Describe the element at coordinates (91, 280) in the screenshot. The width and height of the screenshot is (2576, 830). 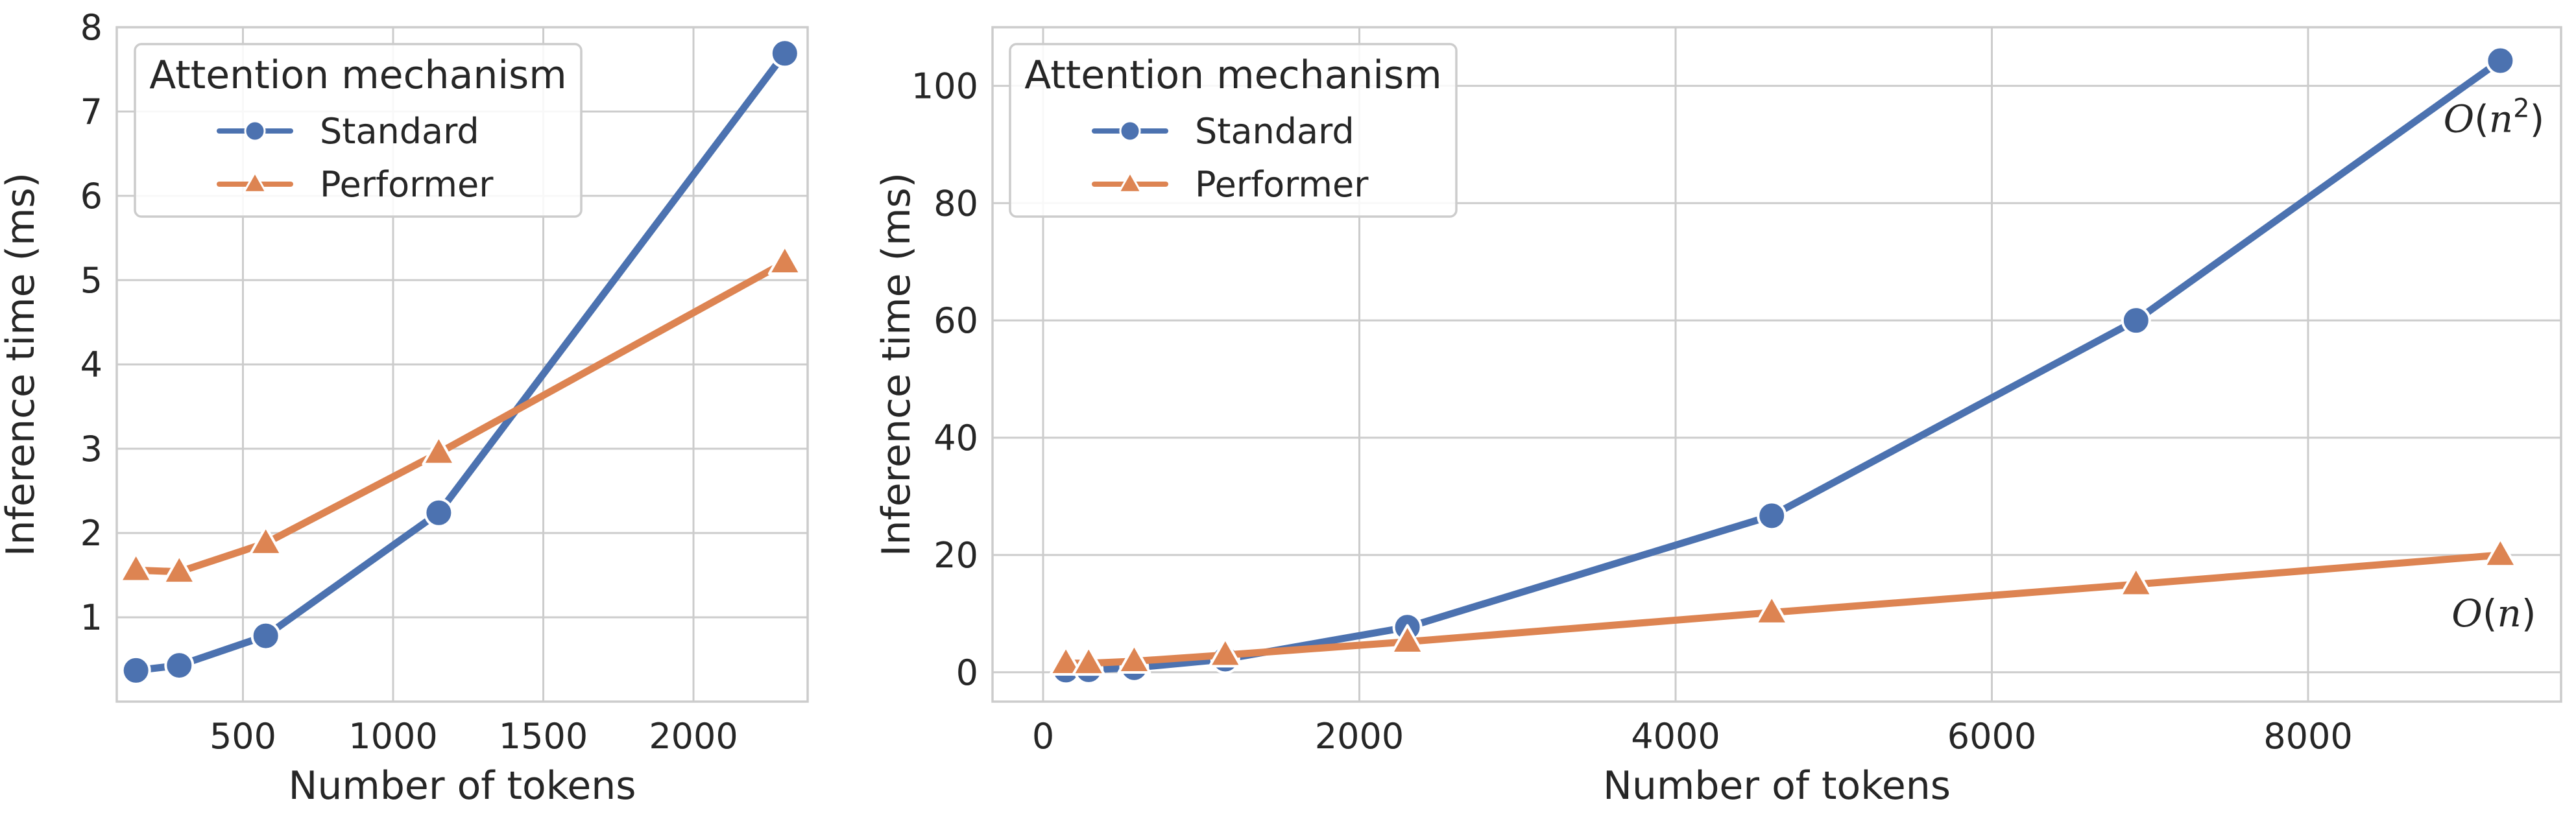
I see `y-tick-label: 5` at that location.